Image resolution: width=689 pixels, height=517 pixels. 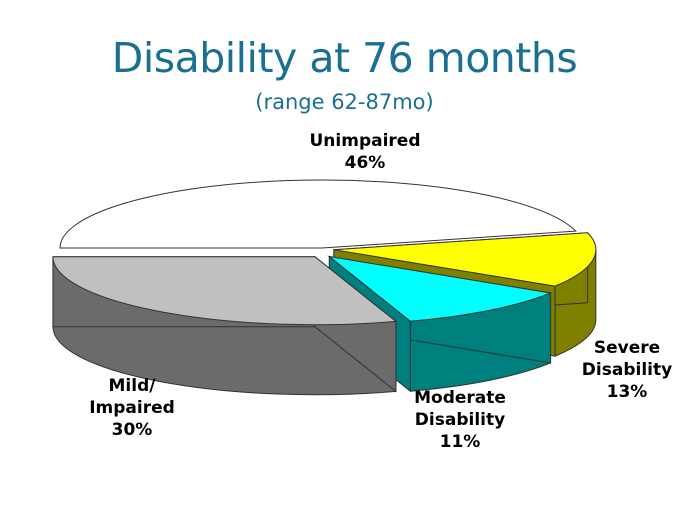 I want to click on label-moderate: Moderate Disability 11%, so click(x=460, y=420).